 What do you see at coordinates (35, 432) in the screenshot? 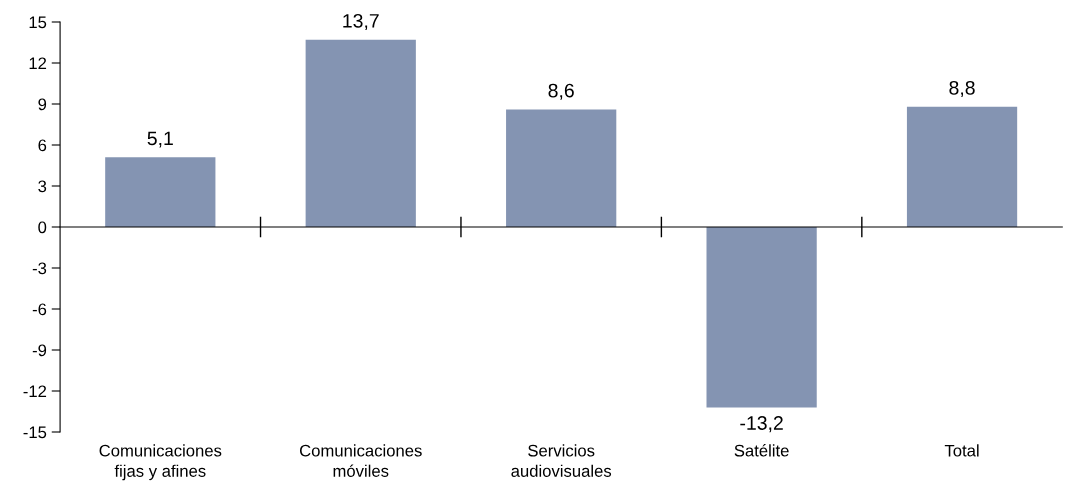
I see `y-tick-label: -15` at bounding box center [35, 432].